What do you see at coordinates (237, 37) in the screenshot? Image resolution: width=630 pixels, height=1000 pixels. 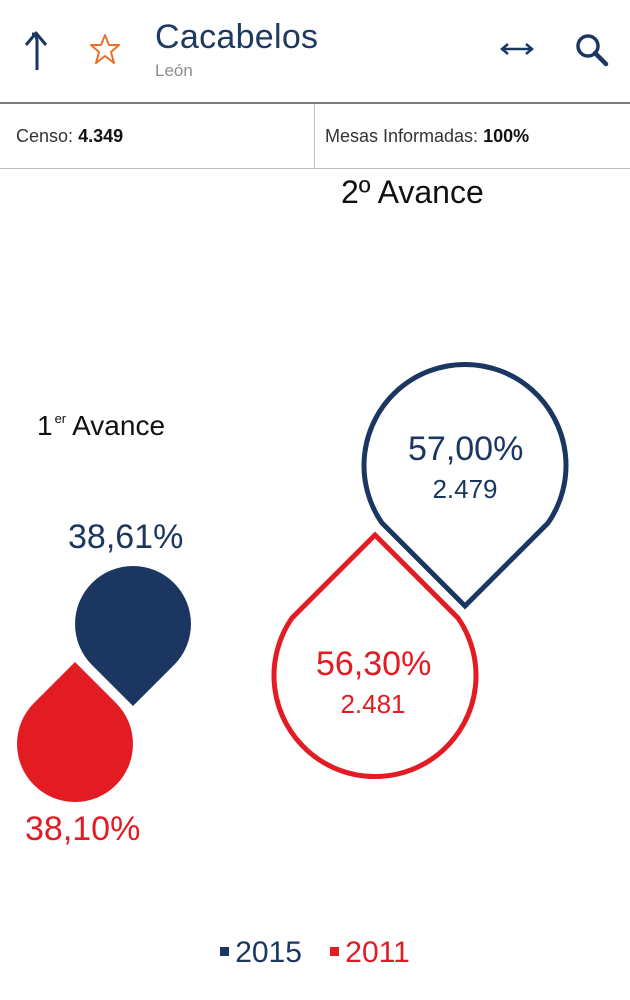 I see `page-title: Cacabelos` at bounding box center [237, 37].